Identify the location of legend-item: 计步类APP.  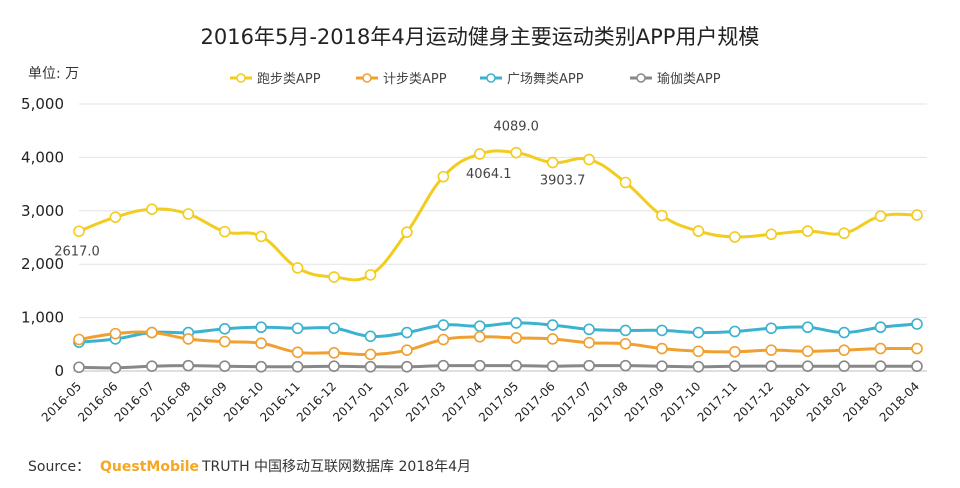
(401, 79).